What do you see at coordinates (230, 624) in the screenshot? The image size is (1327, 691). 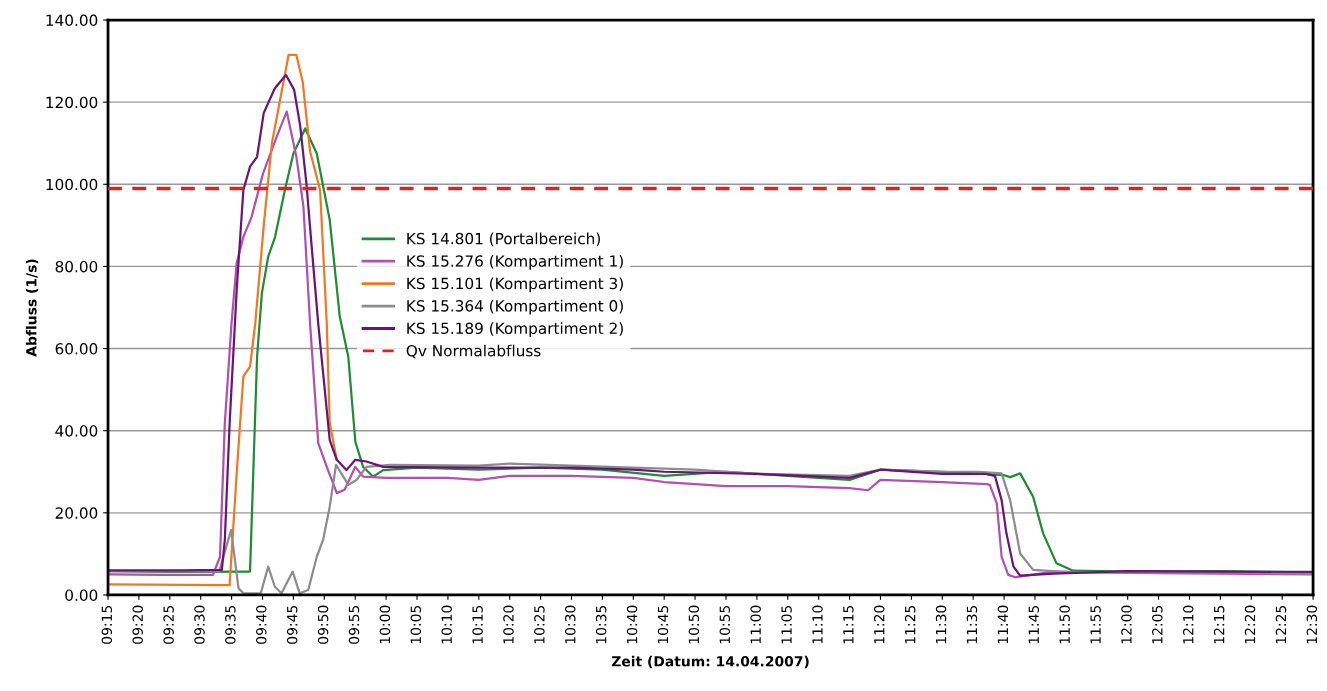 I see `x-tick-label: 09:35` at bounding box center [230, 624].